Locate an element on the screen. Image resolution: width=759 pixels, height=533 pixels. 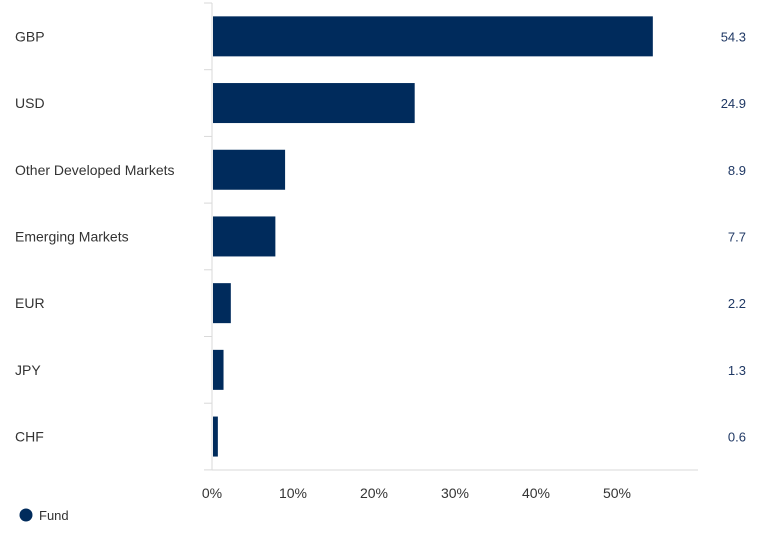
data-label: 1.3 is located at coordinates (737, 370).